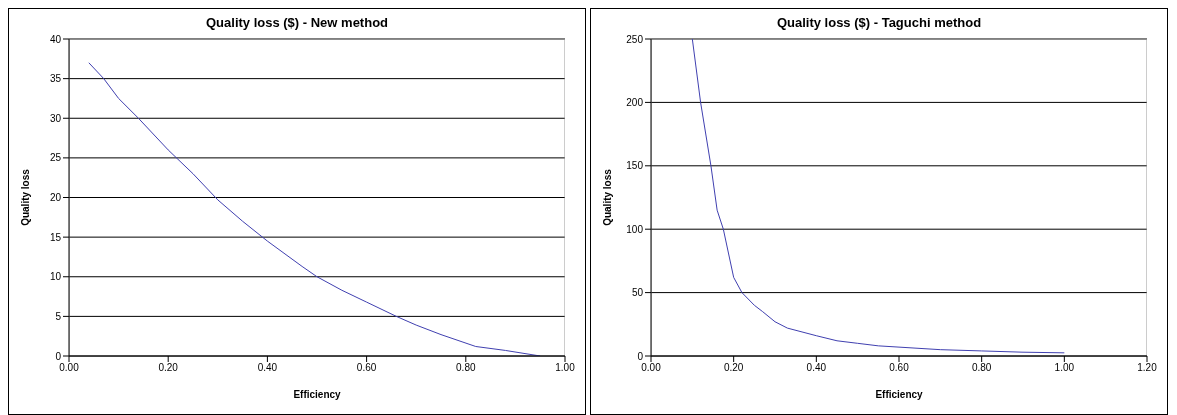  I want to click on y-tick-label: 15, so click(55, 237).